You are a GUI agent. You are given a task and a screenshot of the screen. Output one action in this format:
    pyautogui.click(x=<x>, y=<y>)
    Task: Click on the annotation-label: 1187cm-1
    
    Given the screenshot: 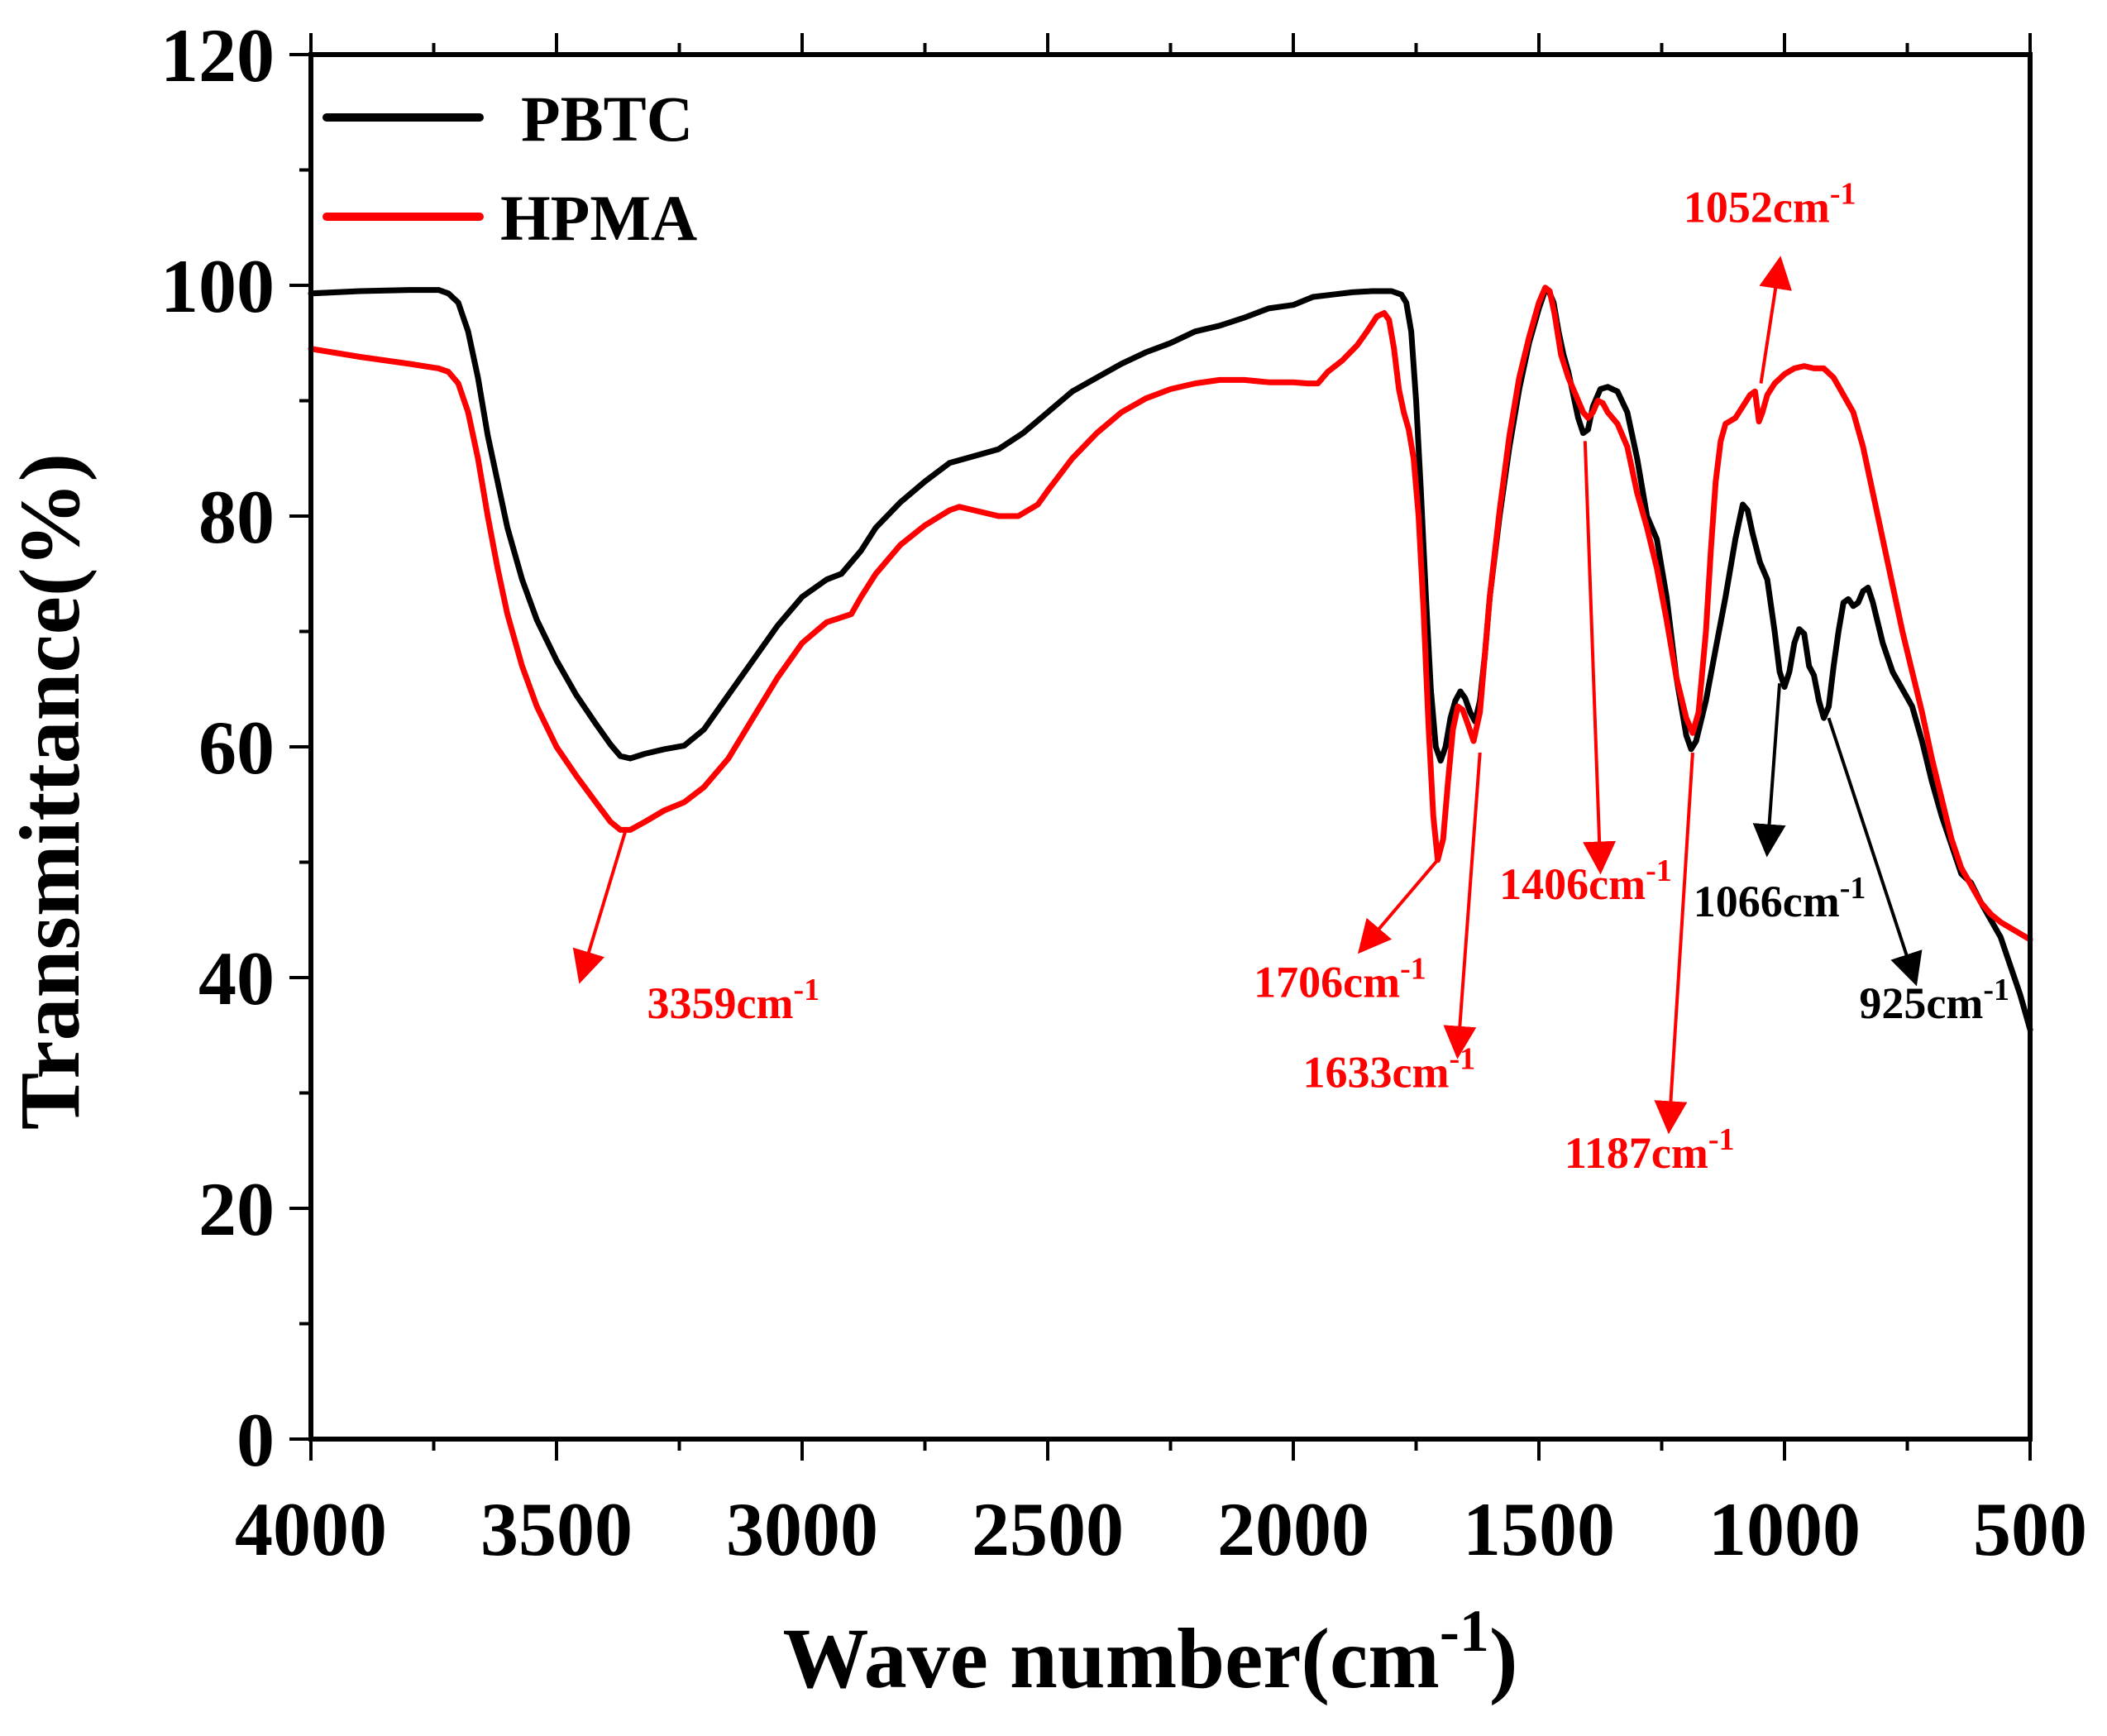 What is the action you would take?
    pyautogui.click(x=1650, y=1150)
    